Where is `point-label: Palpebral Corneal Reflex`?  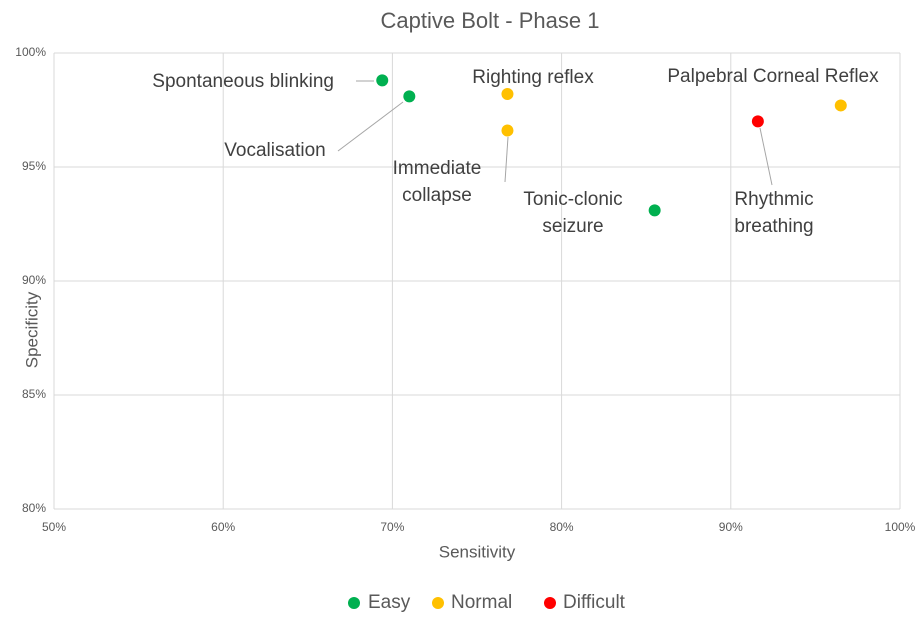
point-label: Palpebral Corneal Reflex is located at coordinates (773, 76).